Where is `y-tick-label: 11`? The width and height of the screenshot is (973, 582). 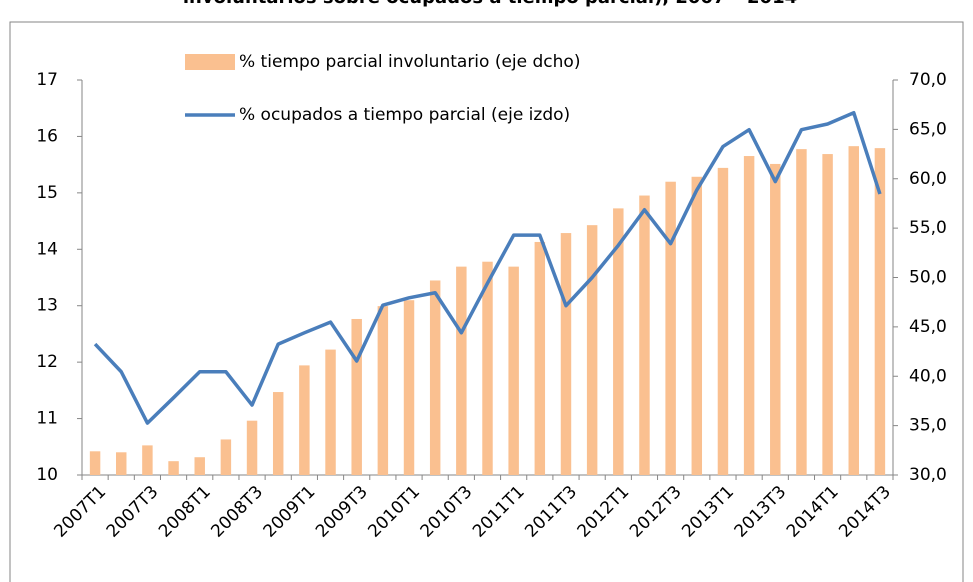
y-tick-label: 11 is located at coordinates (47, 419).